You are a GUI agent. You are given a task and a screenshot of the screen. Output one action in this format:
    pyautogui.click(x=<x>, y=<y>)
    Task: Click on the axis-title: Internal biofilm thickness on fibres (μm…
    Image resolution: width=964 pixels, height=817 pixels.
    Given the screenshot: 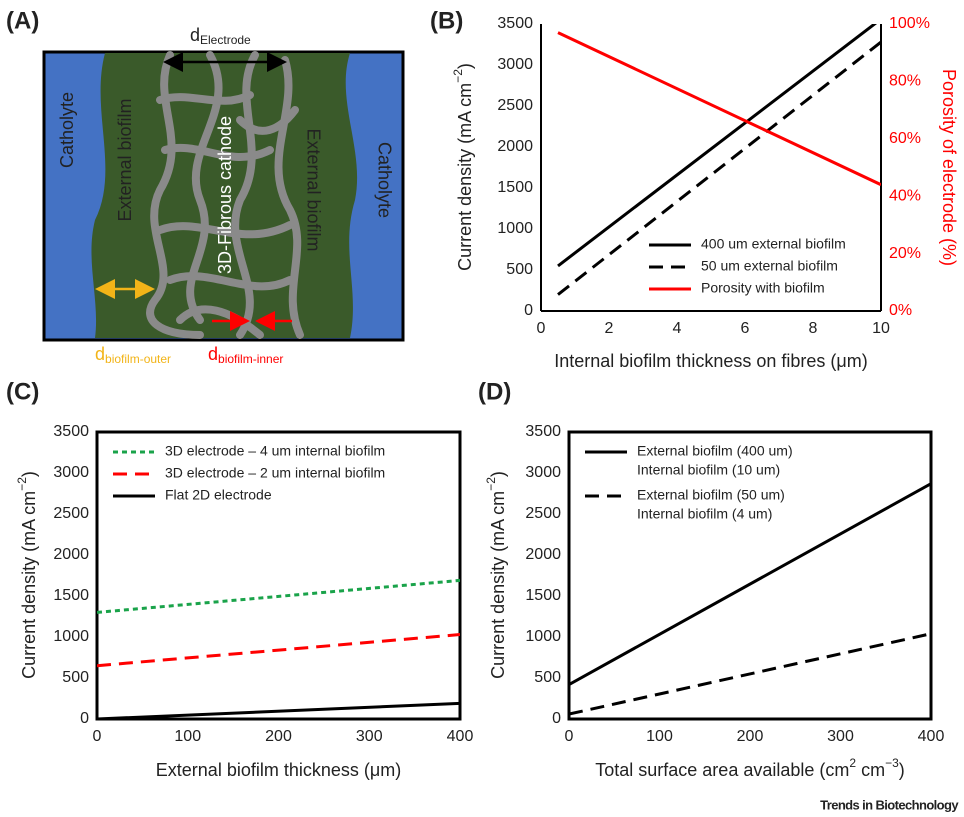 What is the action you would take?
    pyautogui.click(x=710, y=361)
    